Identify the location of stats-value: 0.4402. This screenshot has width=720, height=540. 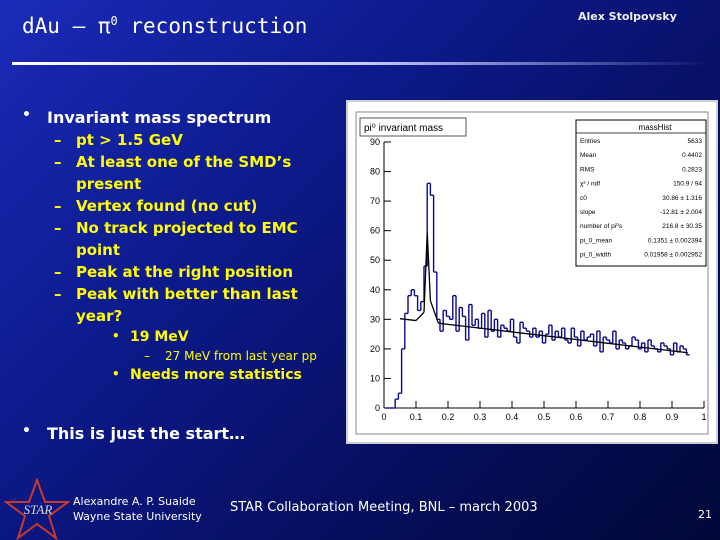
(692, 155).